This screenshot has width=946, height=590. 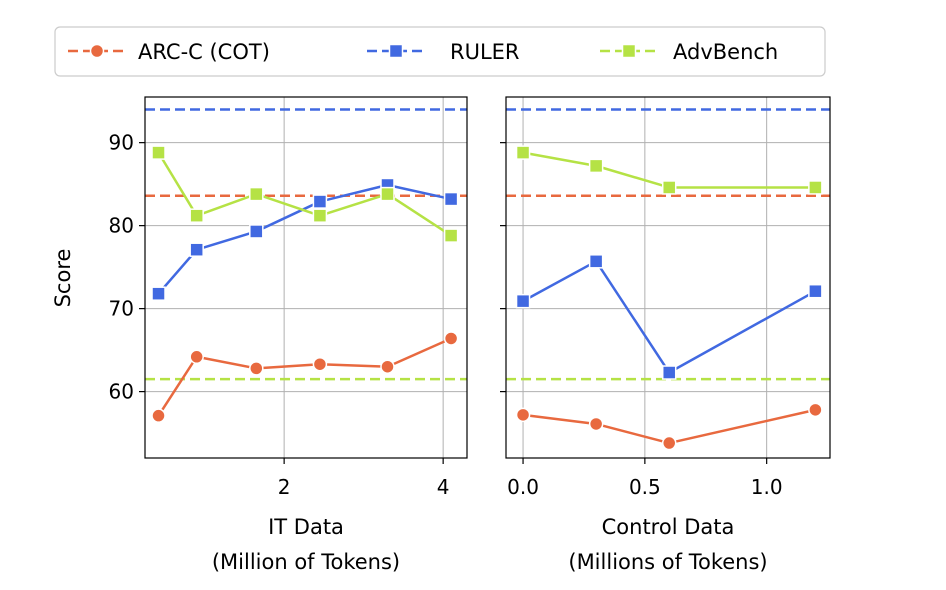 What do you see at coordinates (523, 487) in the screenshot?
I see `x-tick-label: 0.0` at bounding box center [523, 487].